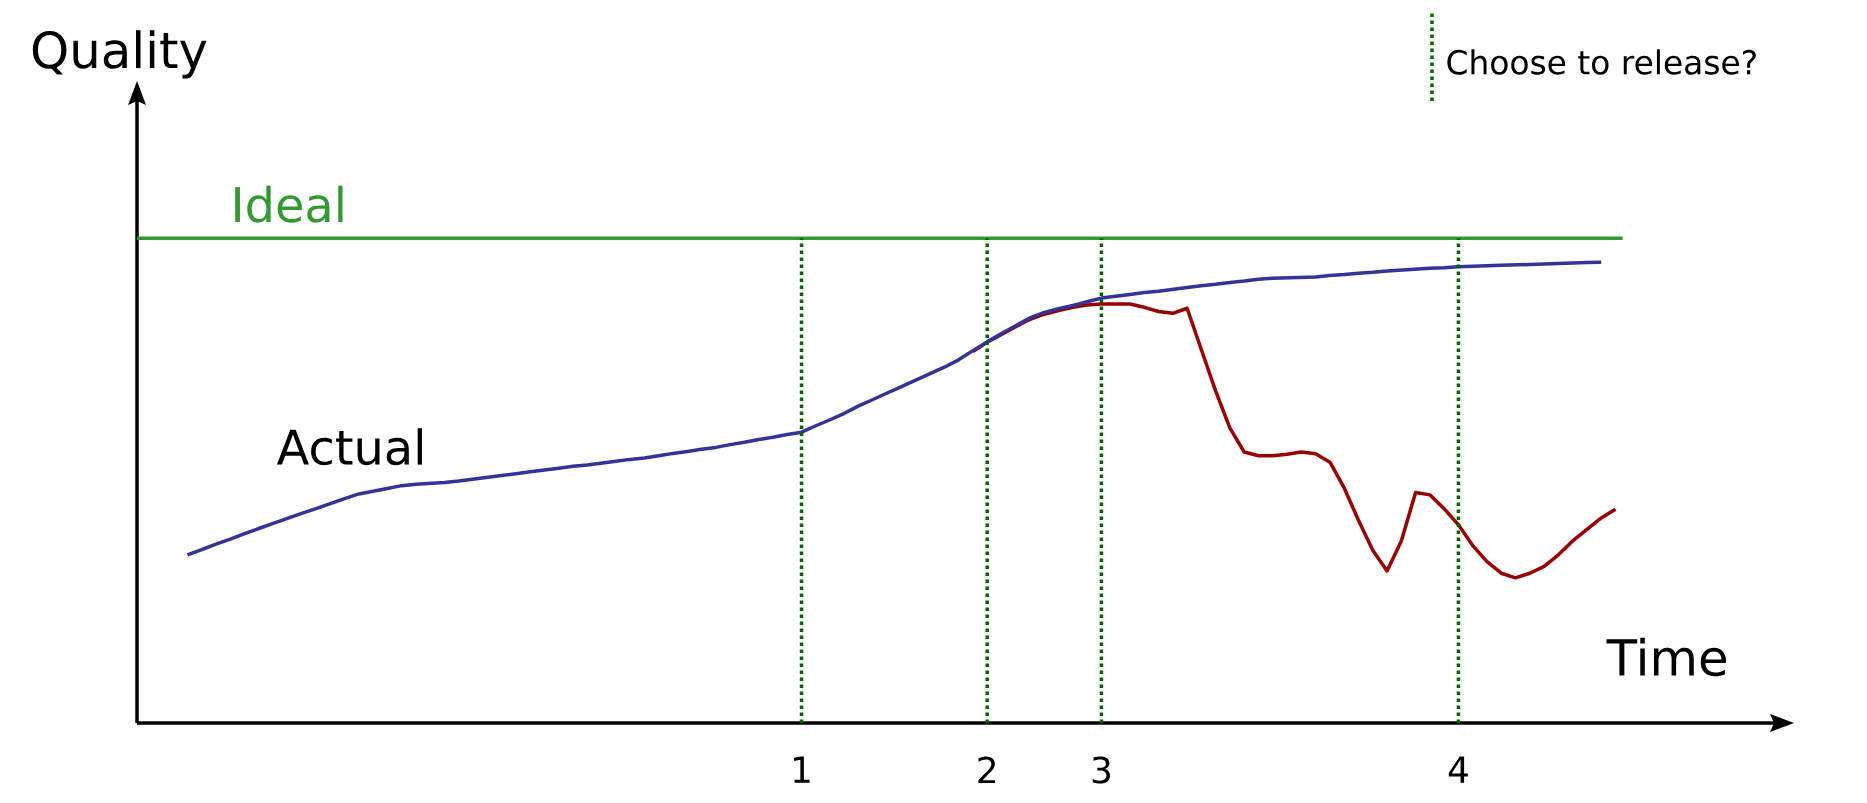  What do you see at coordinates (289, 204) in the screenshot?
I see `ref-line-label: Ideal` at bounding box center [289, 204].